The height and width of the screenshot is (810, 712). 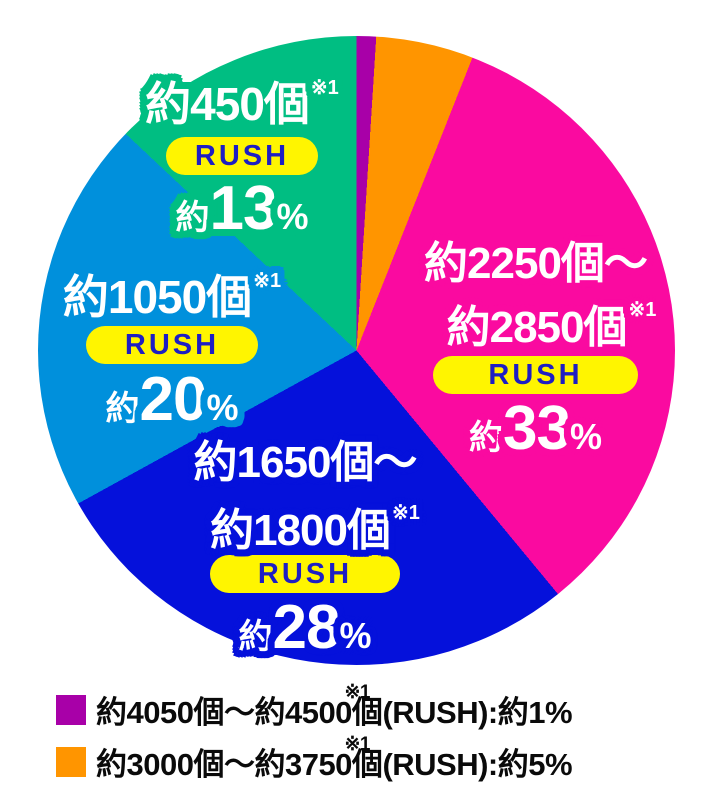 I want to click on label-group-light-blue: 約1050個 ※1 RUSH 約20%, so click(x=172, y=349).